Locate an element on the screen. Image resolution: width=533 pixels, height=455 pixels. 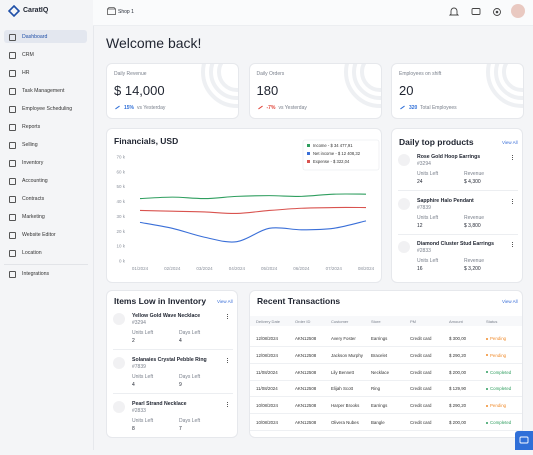
notification-icon is located at coordinates (454, 12).